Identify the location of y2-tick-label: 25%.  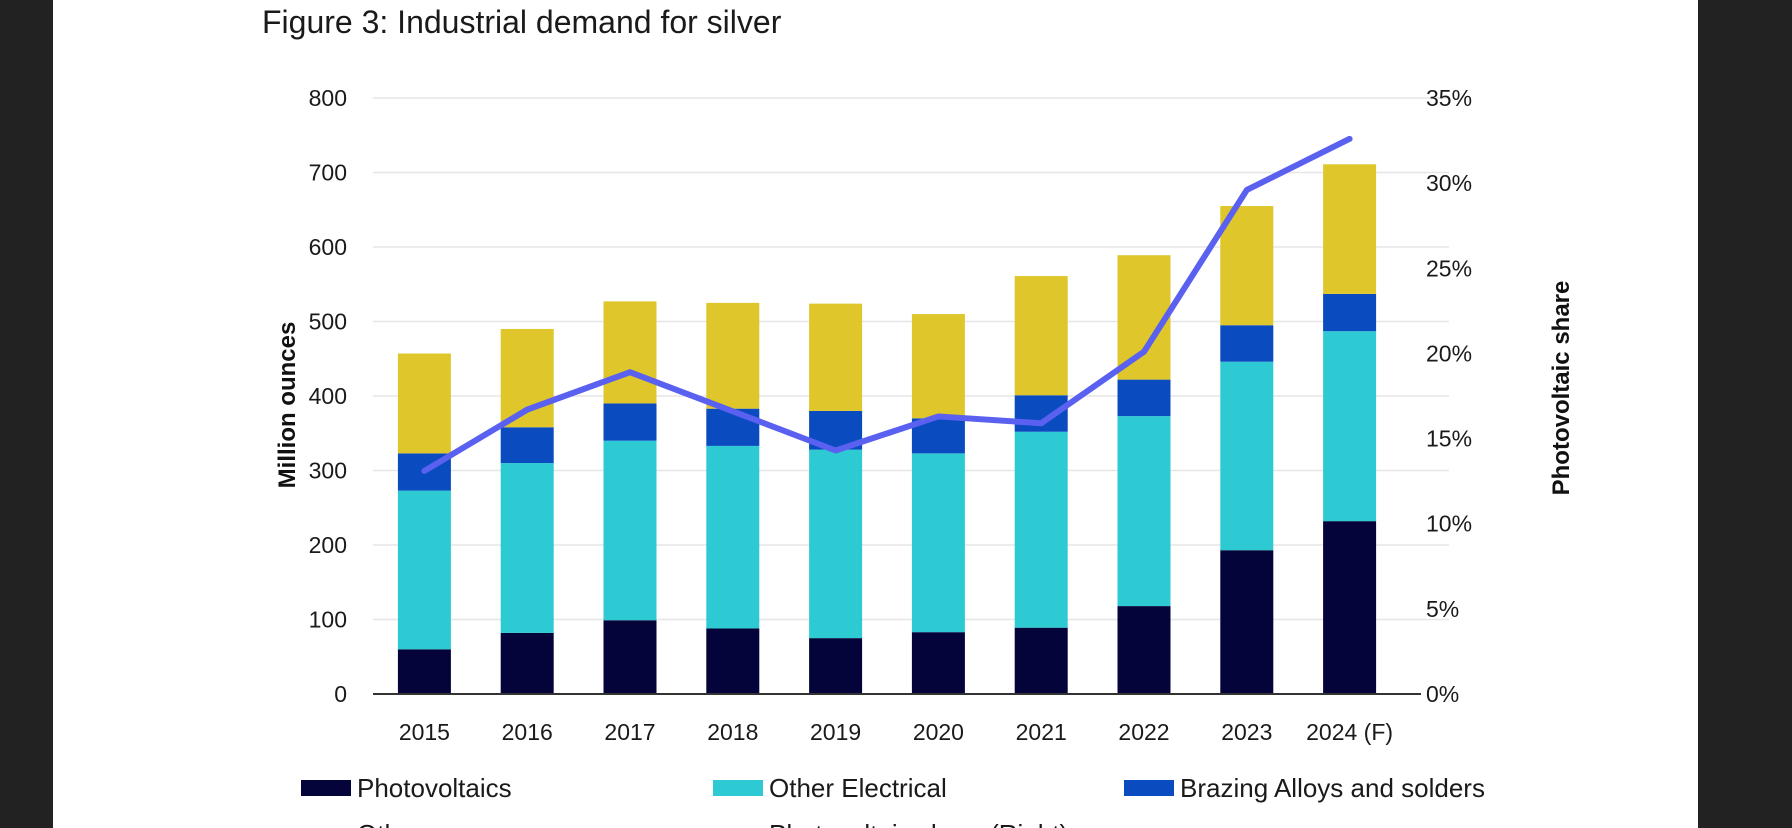
(1449, 268).